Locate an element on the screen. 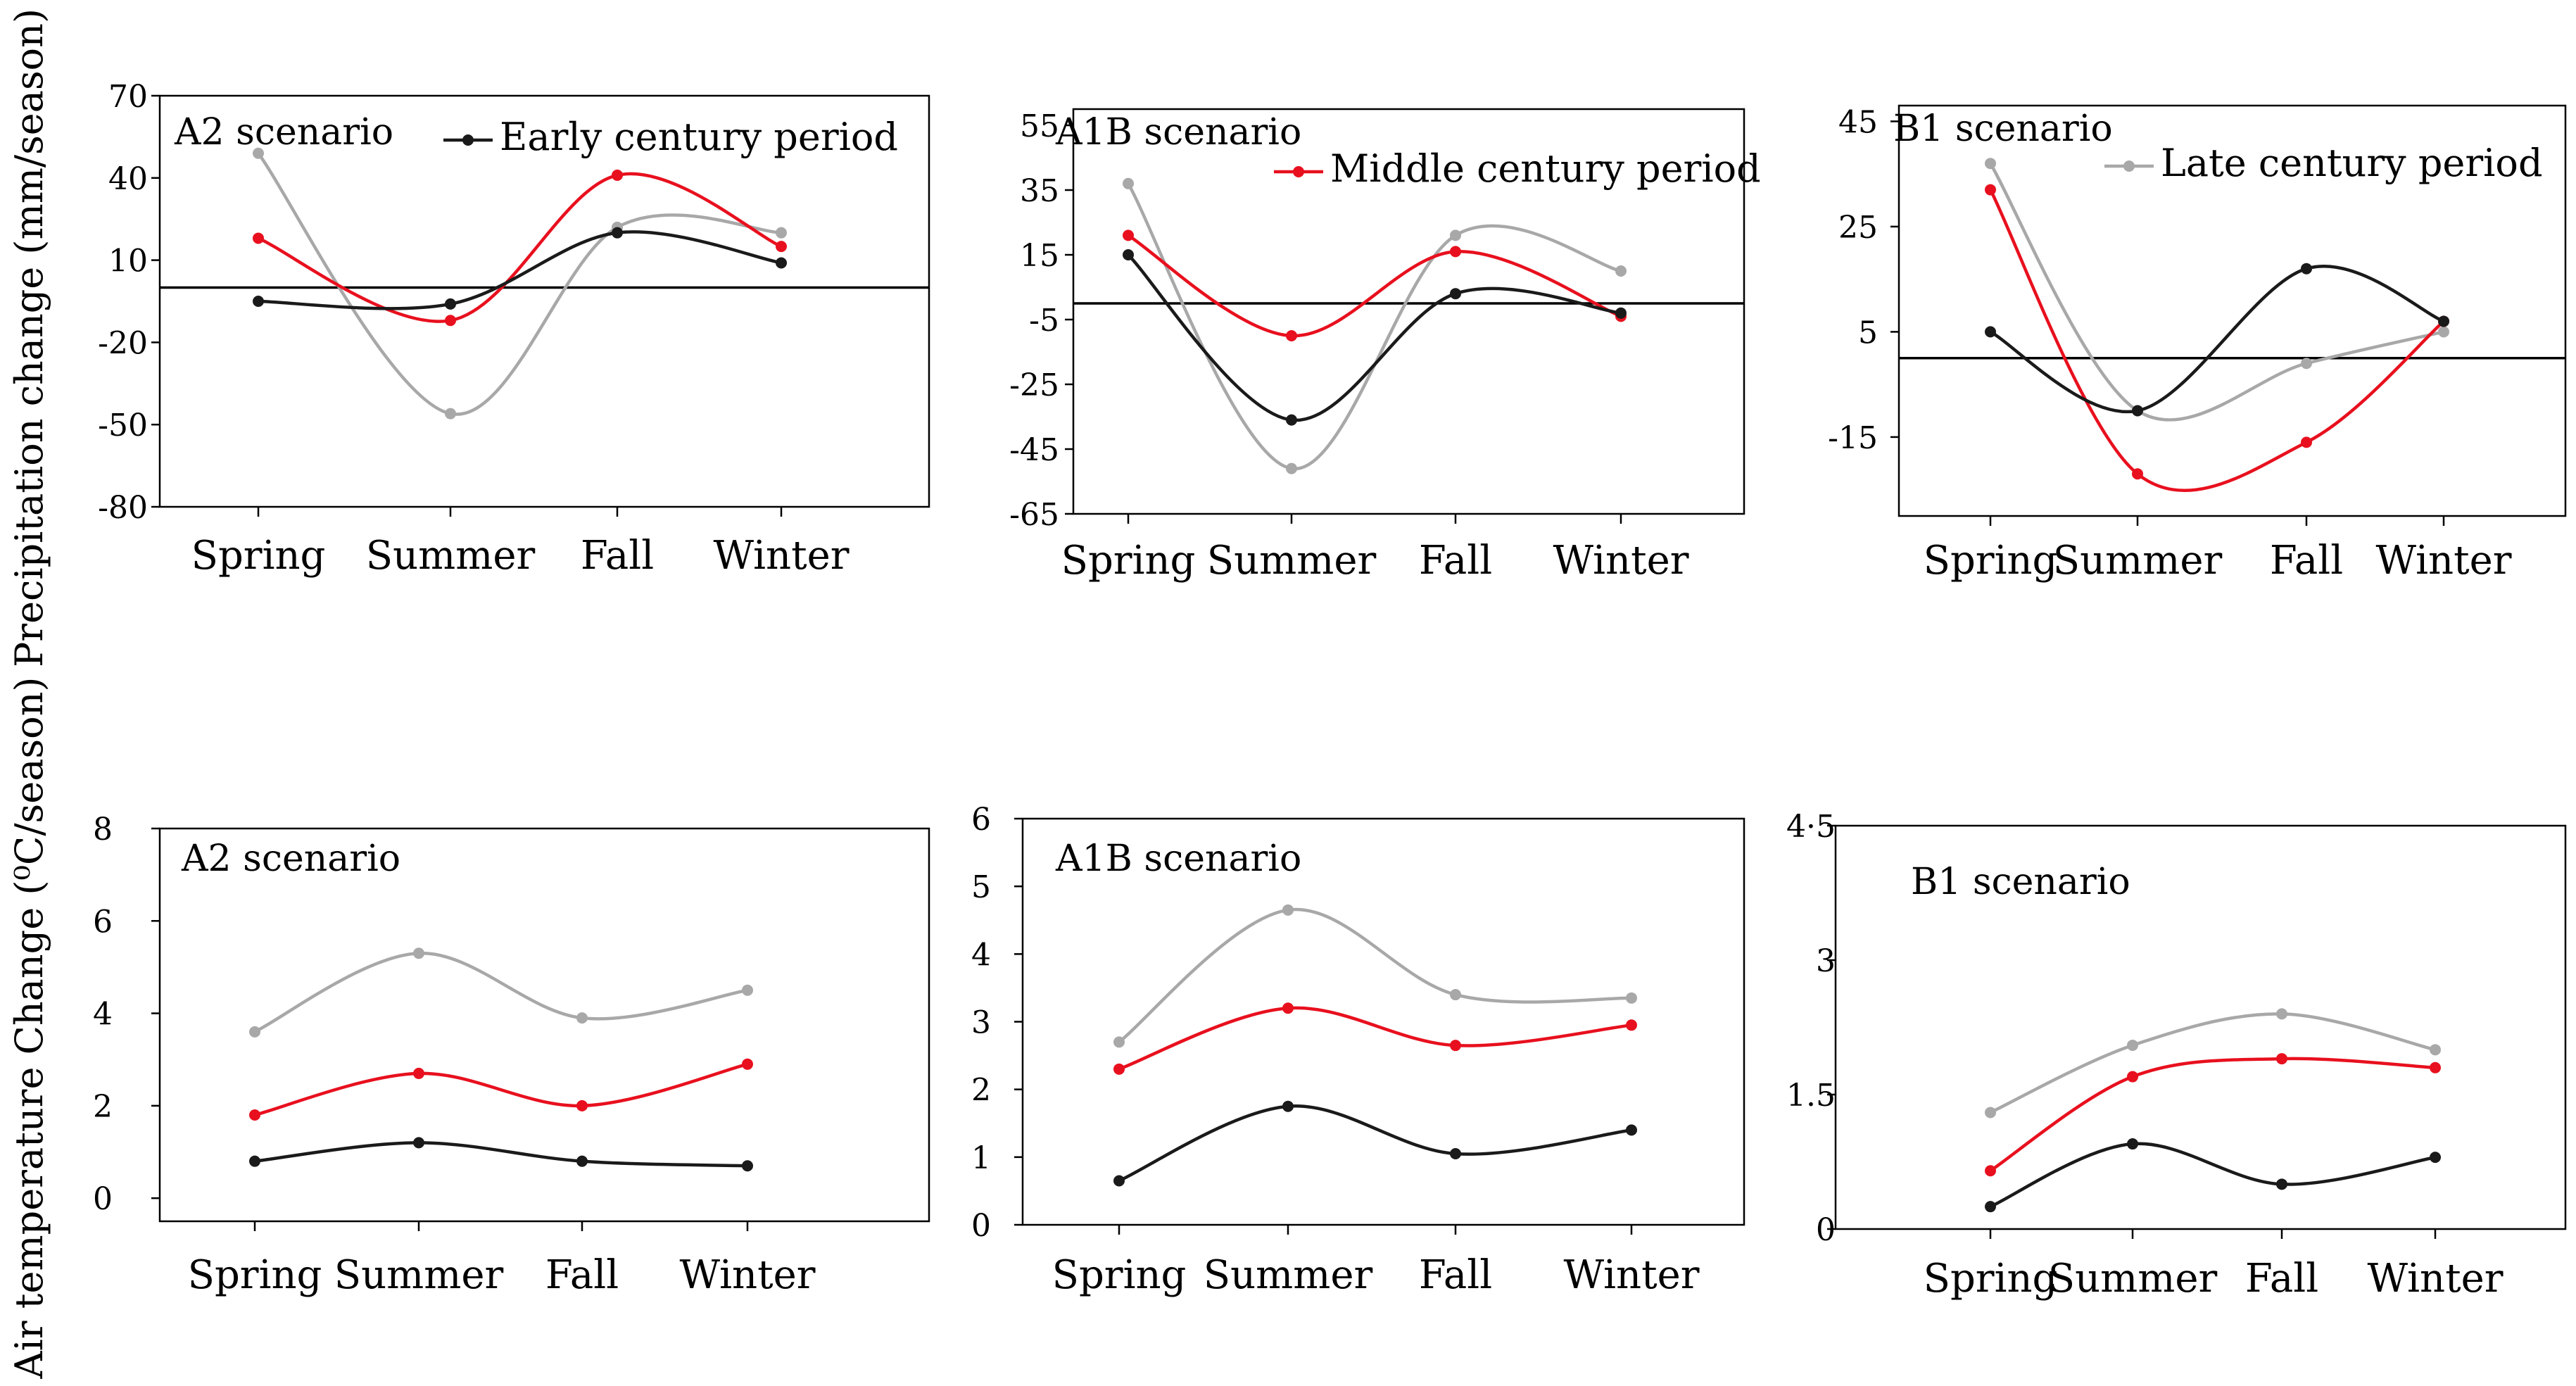 The image size is (2576, 1386). y-tick-label: 8 is located at coordinates (103, 830).